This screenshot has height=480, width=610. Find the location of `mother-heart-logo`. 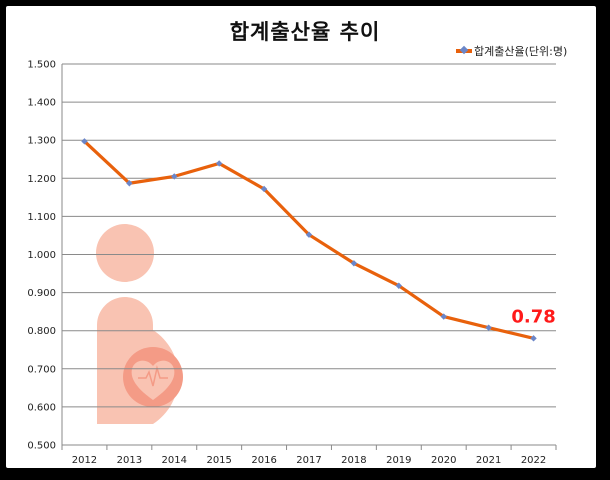

mother-heart-logo is located at coordinates (139, 324).